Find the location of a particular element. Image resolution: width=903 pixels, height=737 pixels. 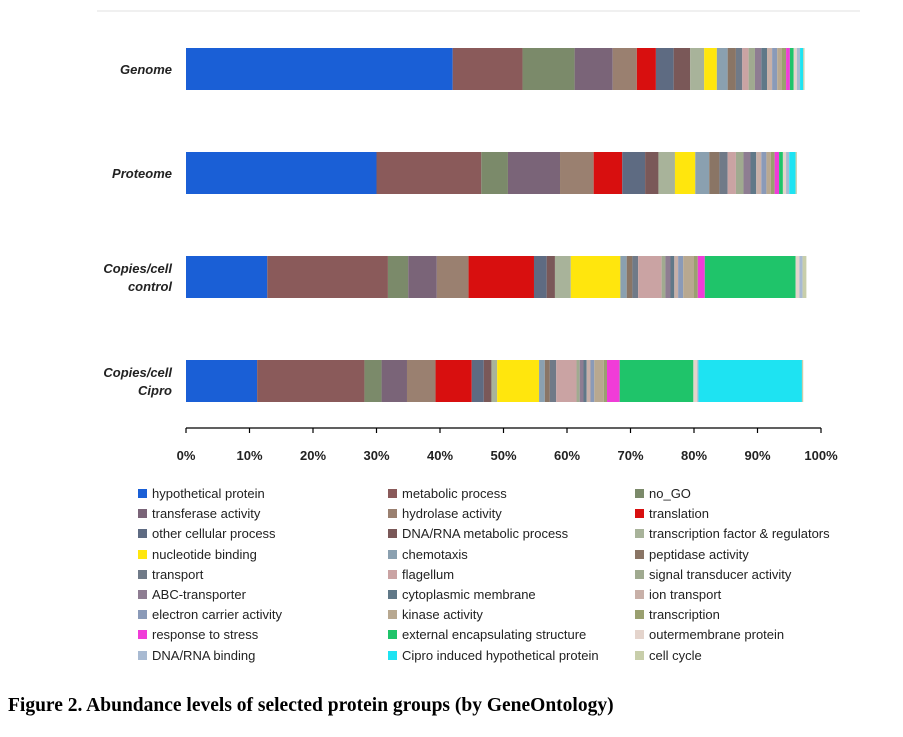

legend-label: cell cycle is located at coordinates (675, 655).